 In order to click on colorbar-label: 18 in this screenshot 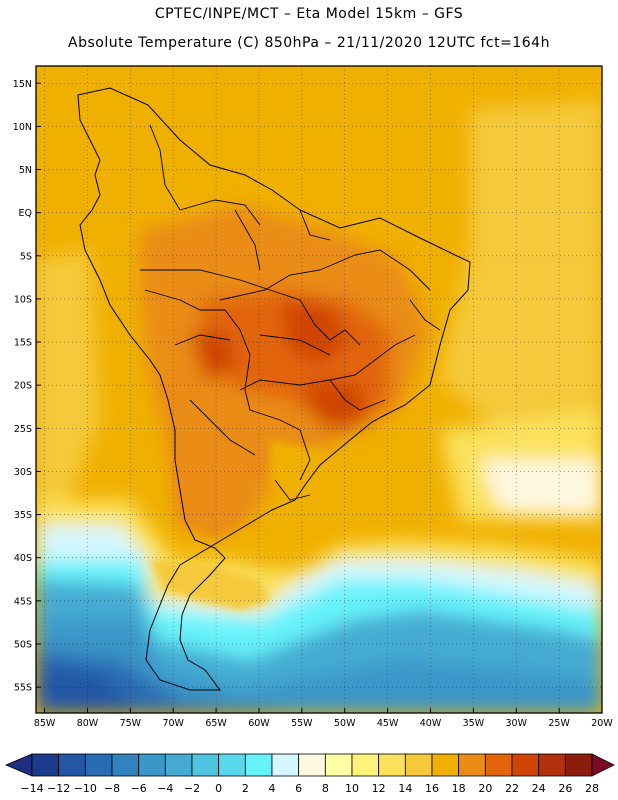, I will do `click(458, 788)`.